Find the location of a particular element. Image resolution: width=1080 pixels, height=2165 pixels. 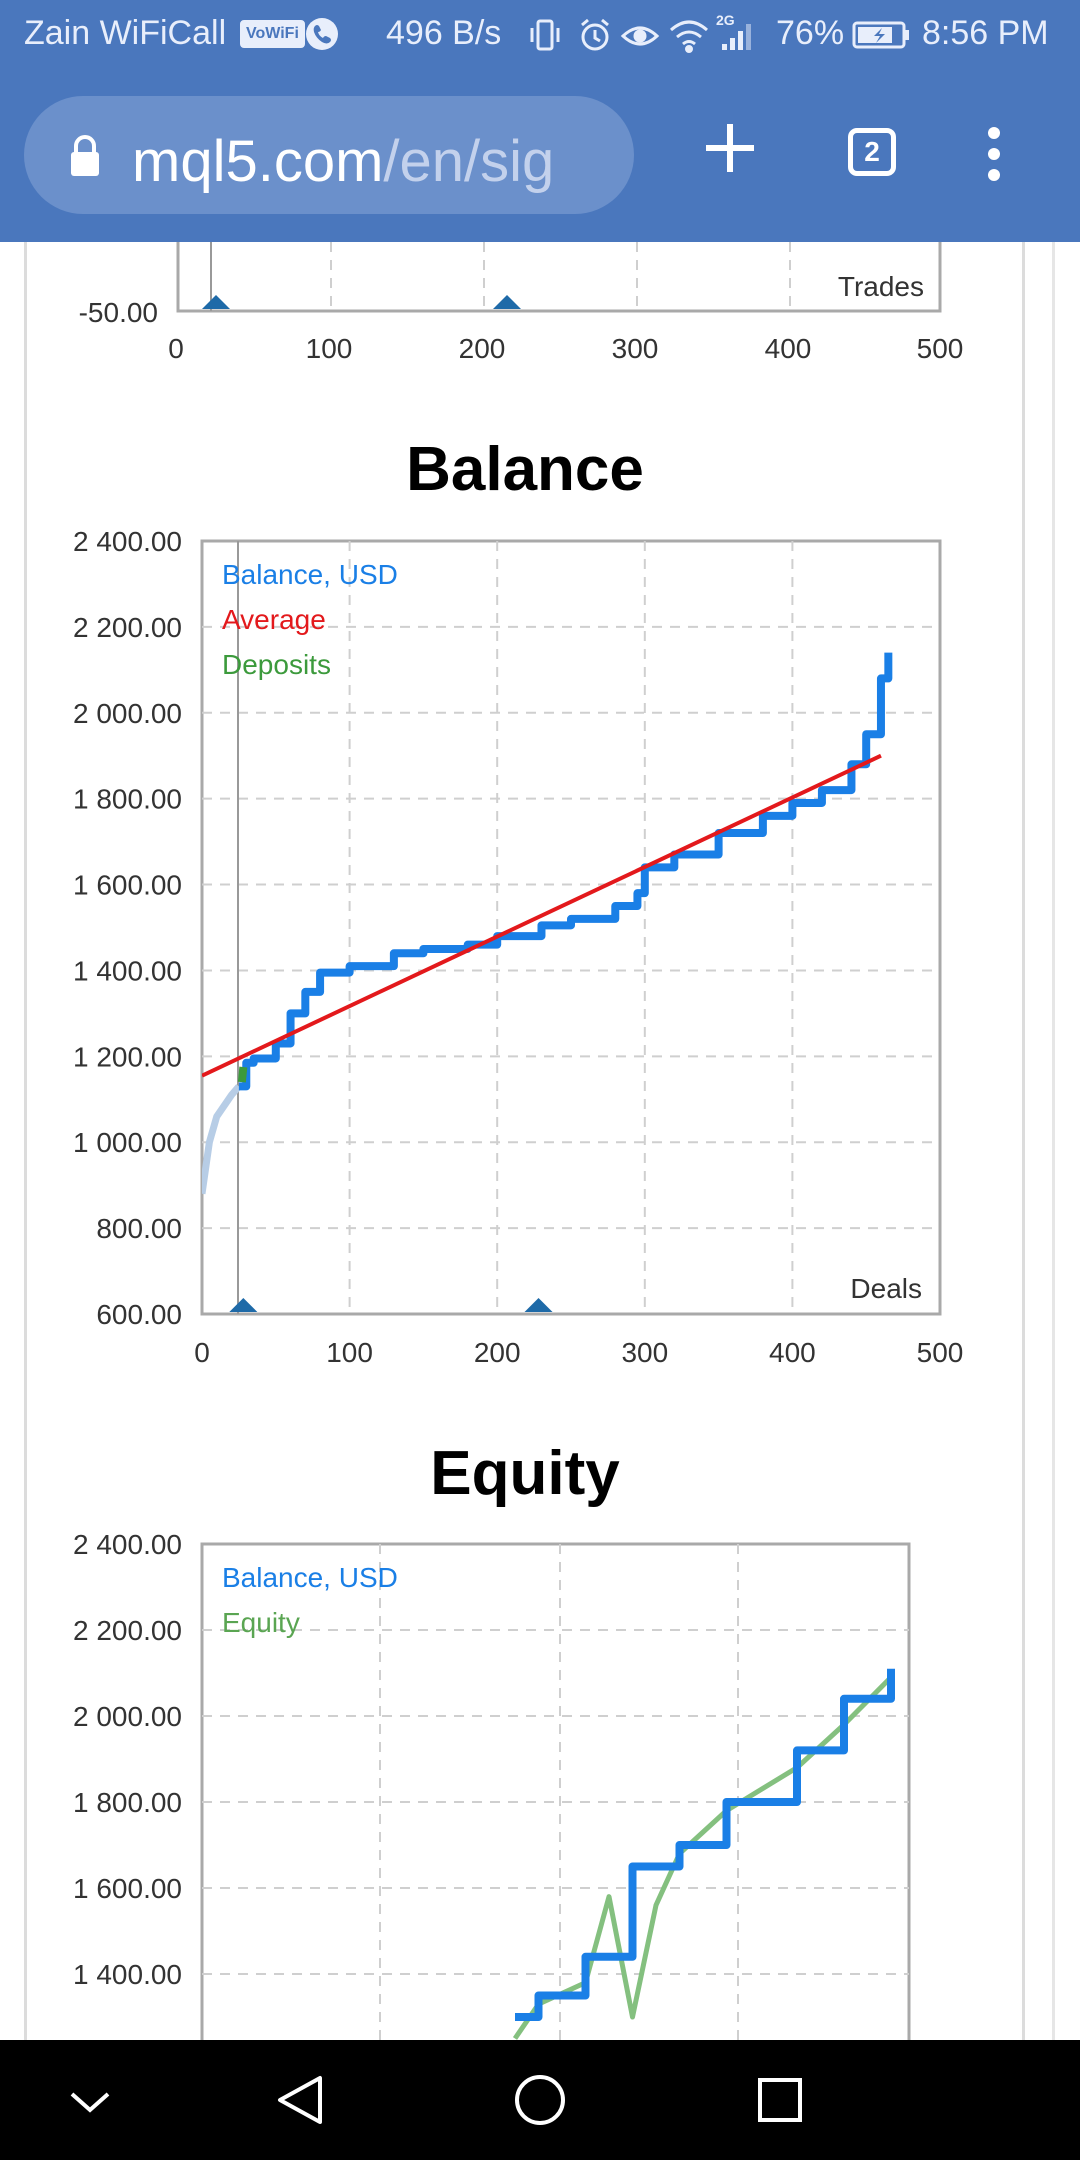

y-tick-label: 600.00 is located at coordinates (139, 1314).